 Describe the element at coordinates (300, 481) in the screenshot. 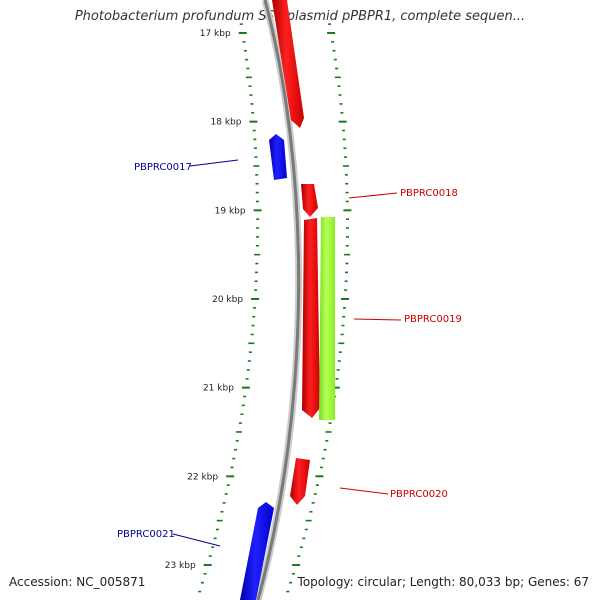

I see `gene-arrow-pbprc0020` at that location.